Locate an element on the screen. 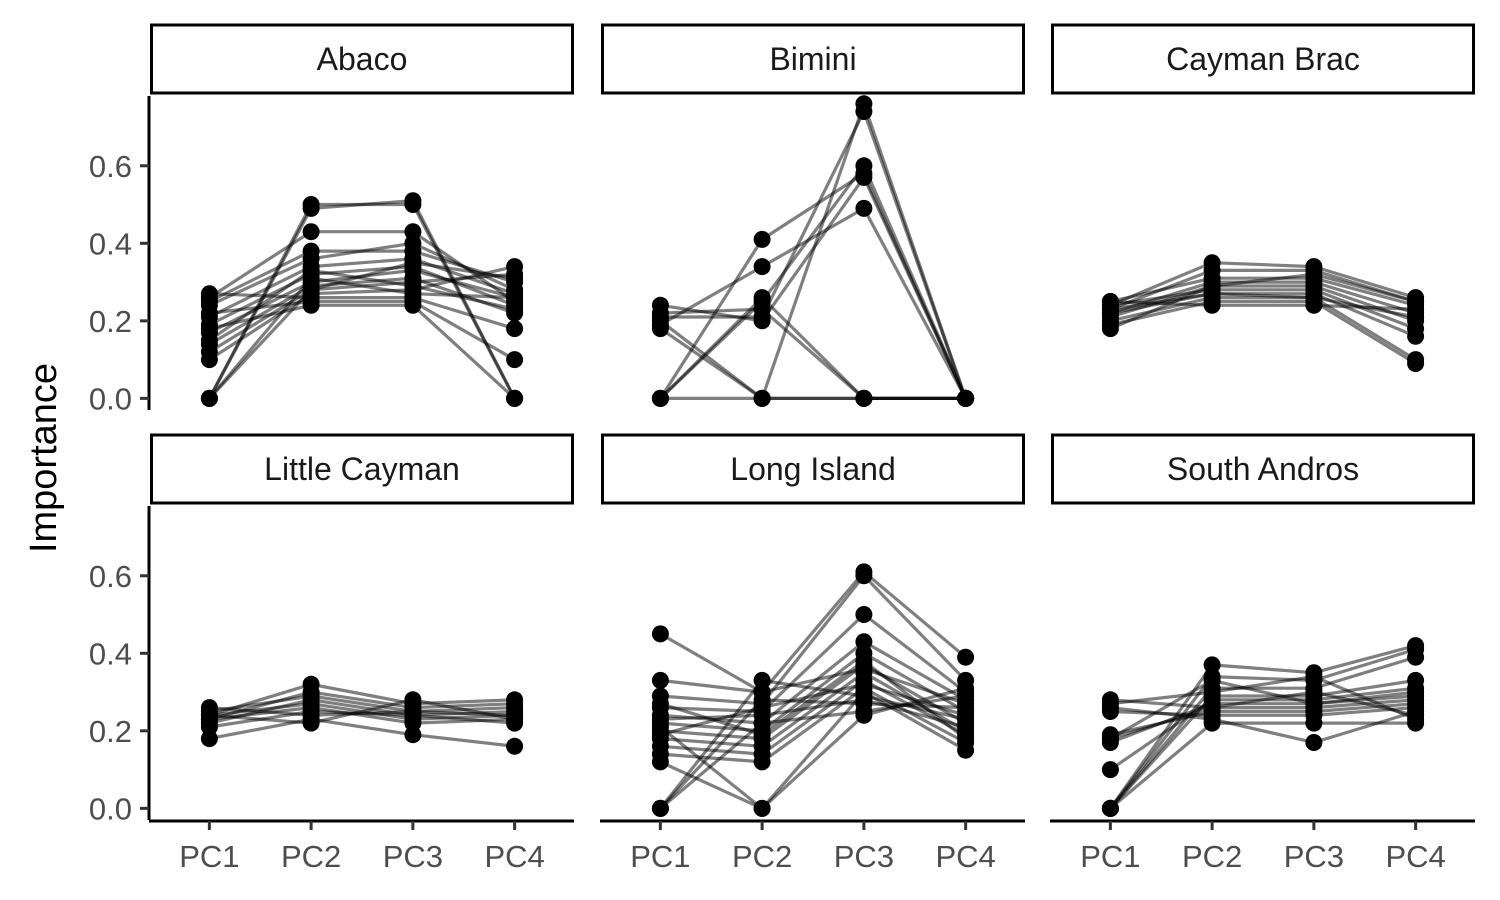 The width and height of the screenshot is (1500, 900). x-tick-label: PC4 is located at coordinates (514, 856).